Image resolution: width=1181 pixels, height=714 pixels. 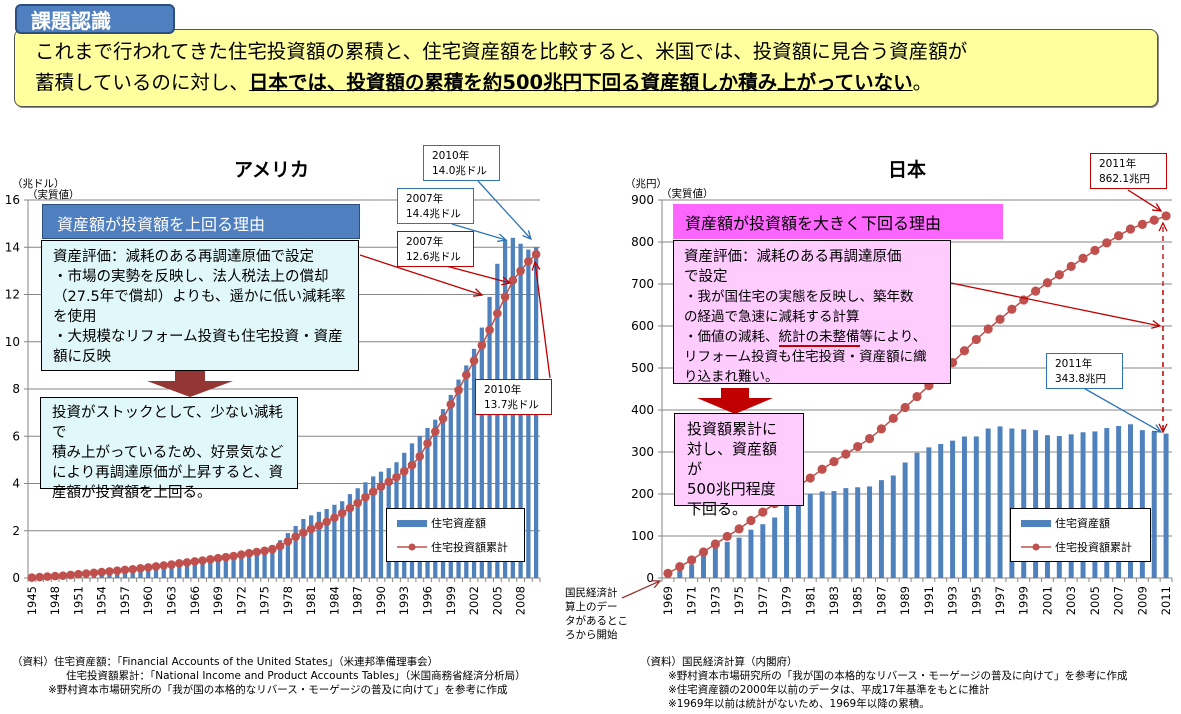 I want to click on legend-item-bar: 住宅資産額, so click(x=441, y=523).